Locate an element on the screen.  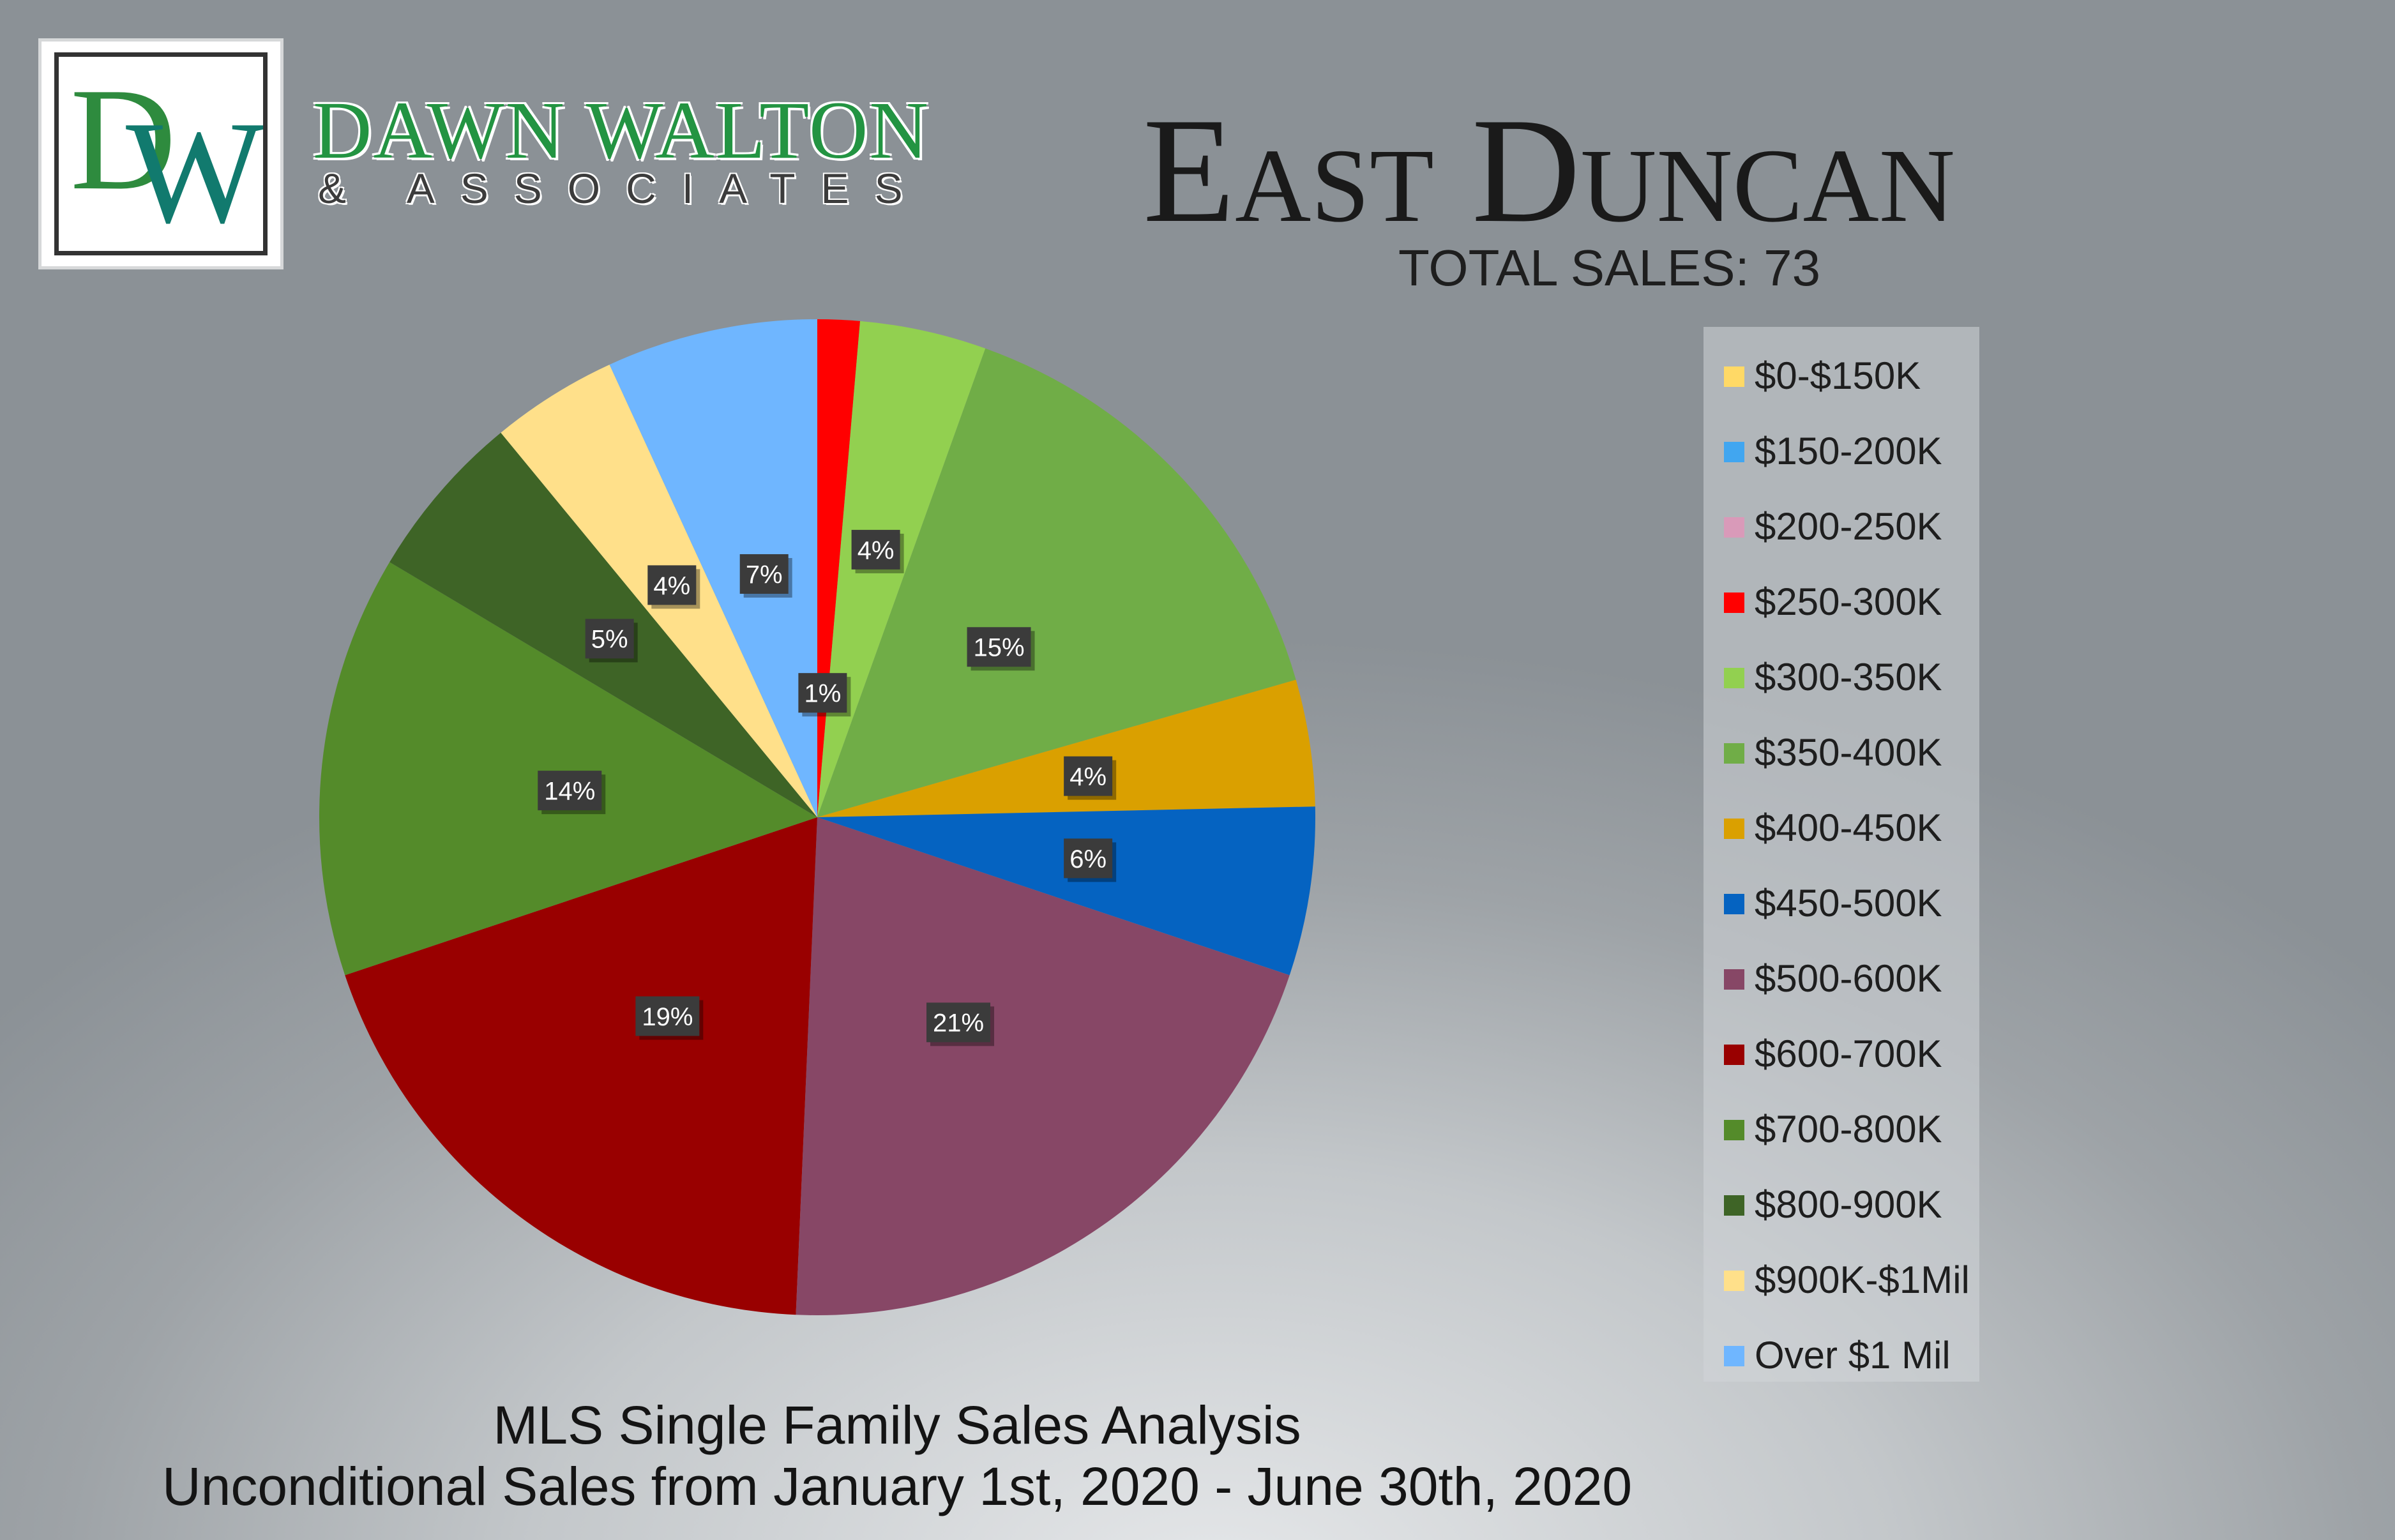
logo-badge: D W is located at coordinates (160, 153).